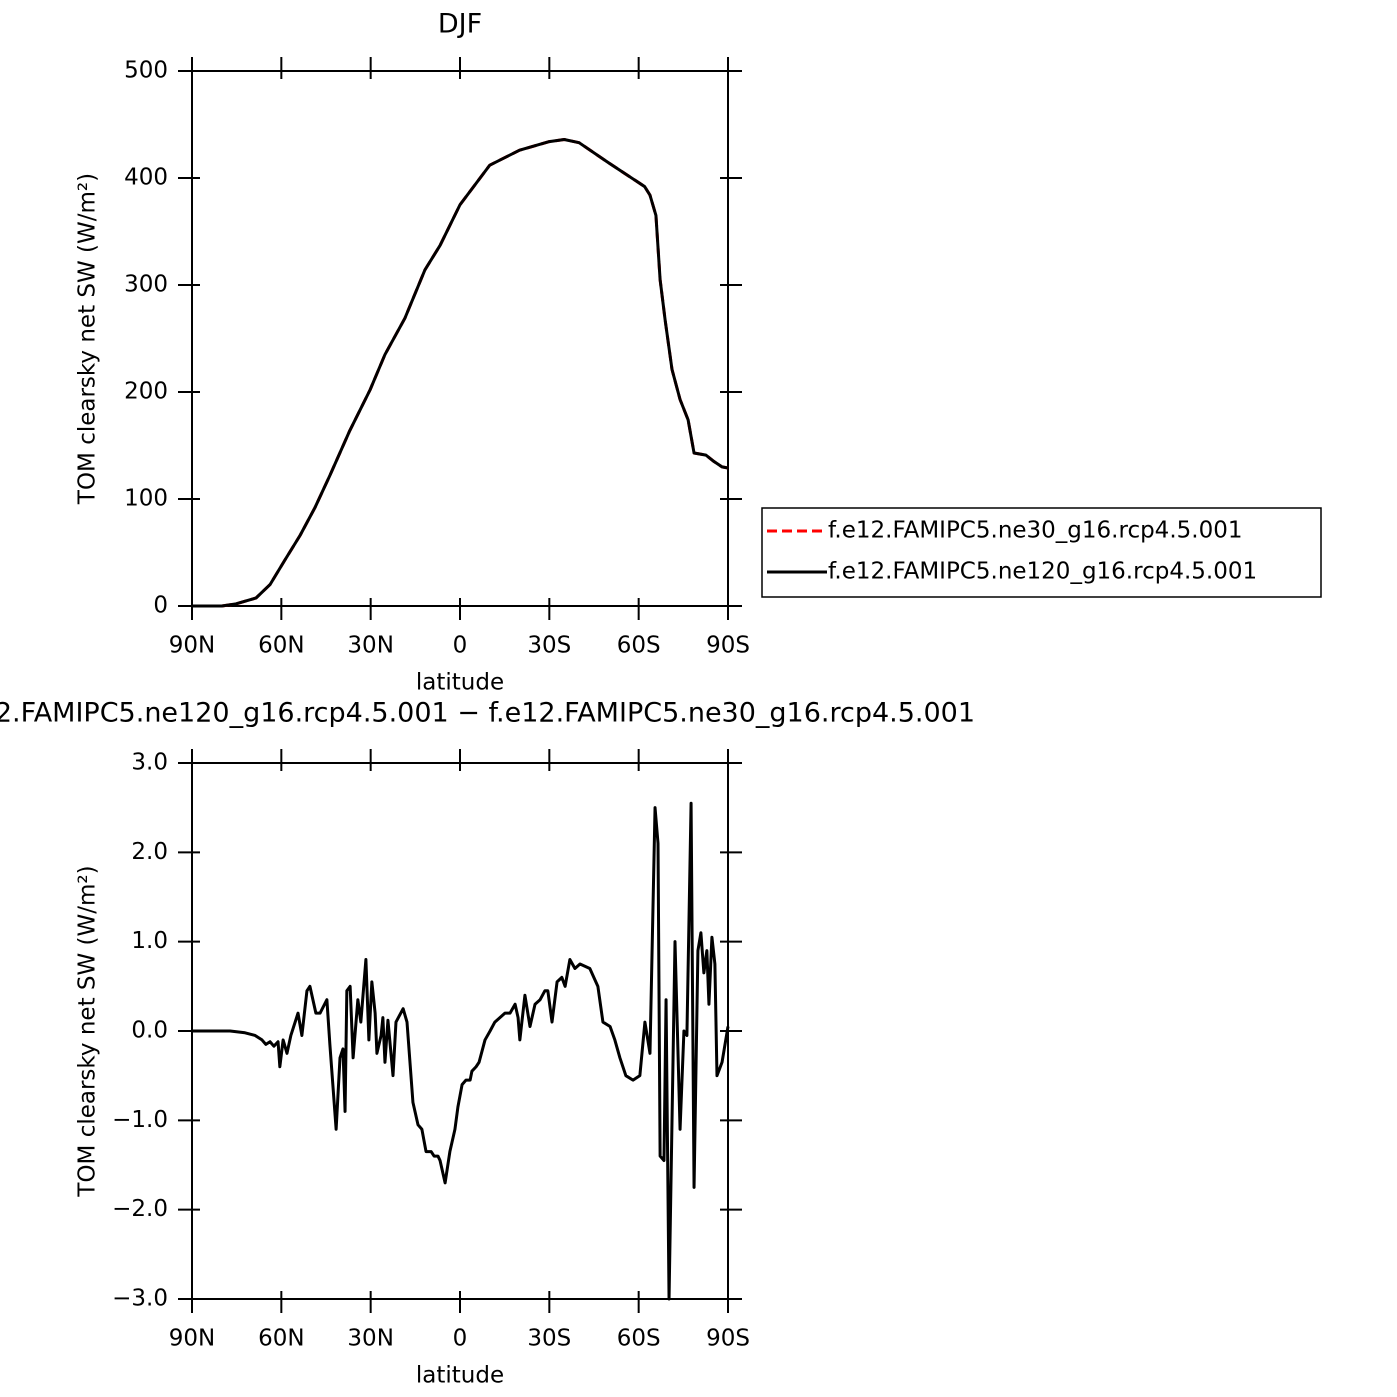  Describe the element at coordinates (140, 1209) in the screenshot. I see `y-tick-label: −2.0` at that location.